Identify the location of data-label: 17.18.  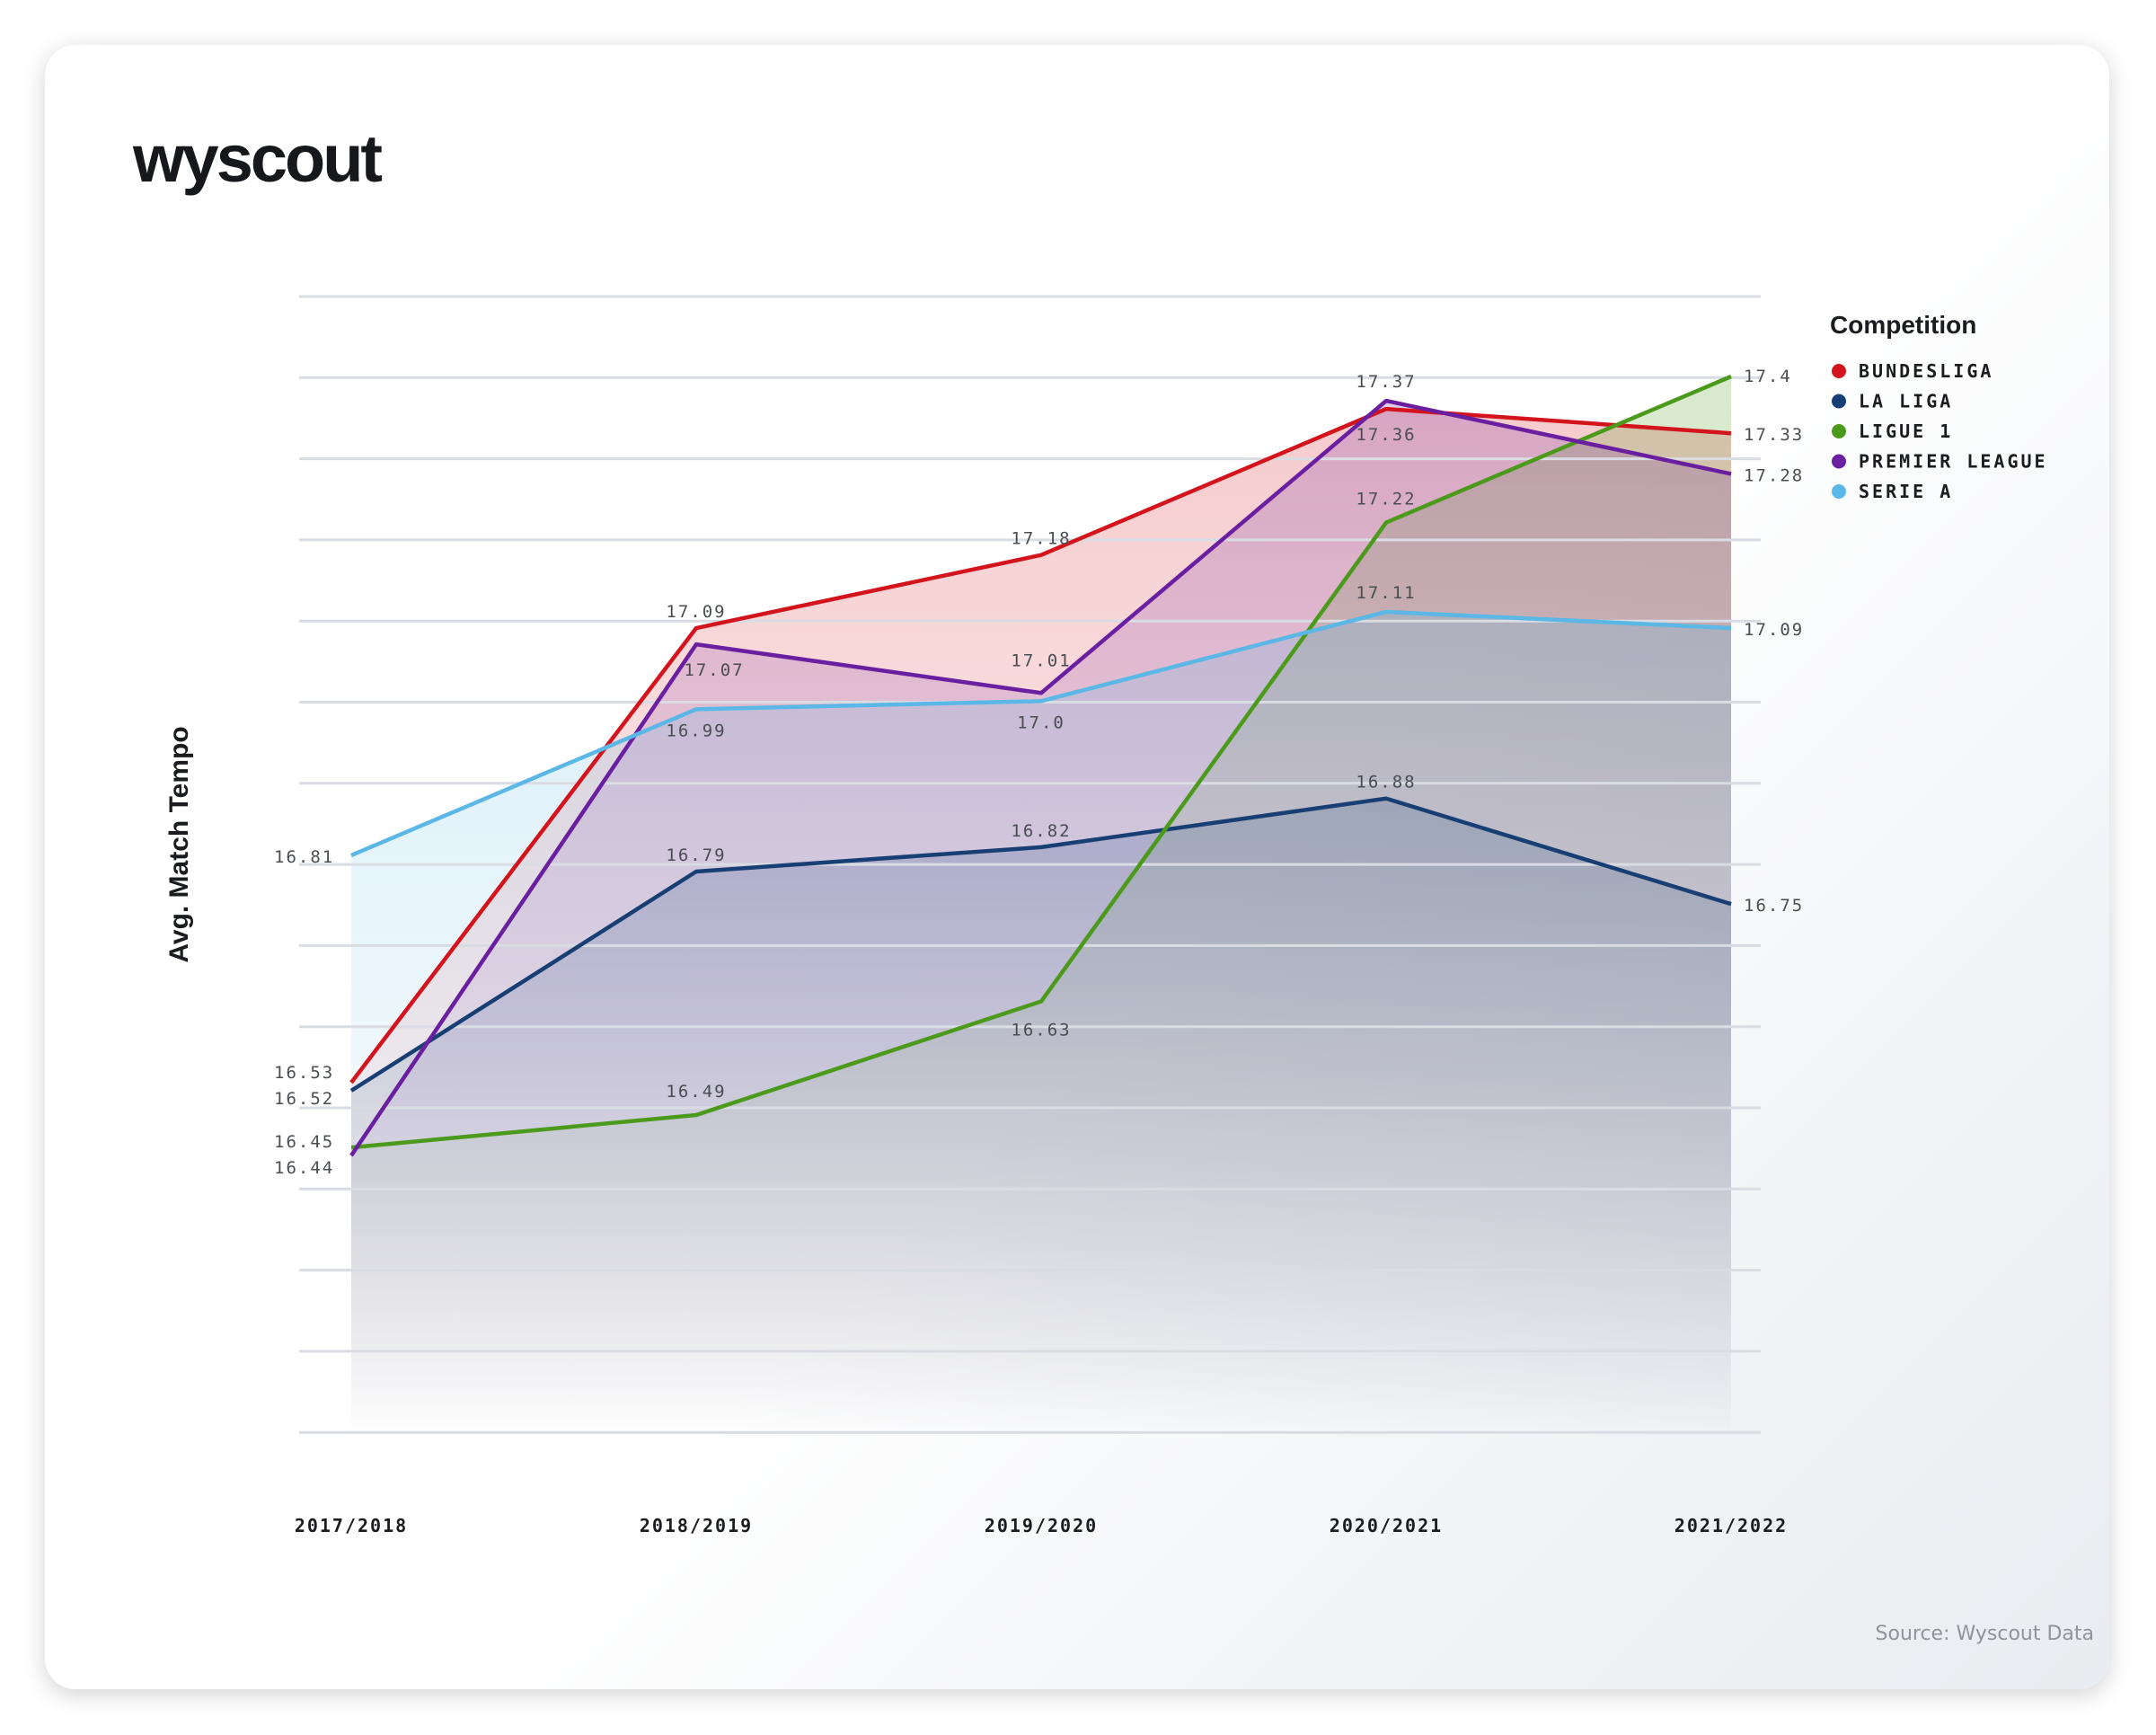
(1041, 539).